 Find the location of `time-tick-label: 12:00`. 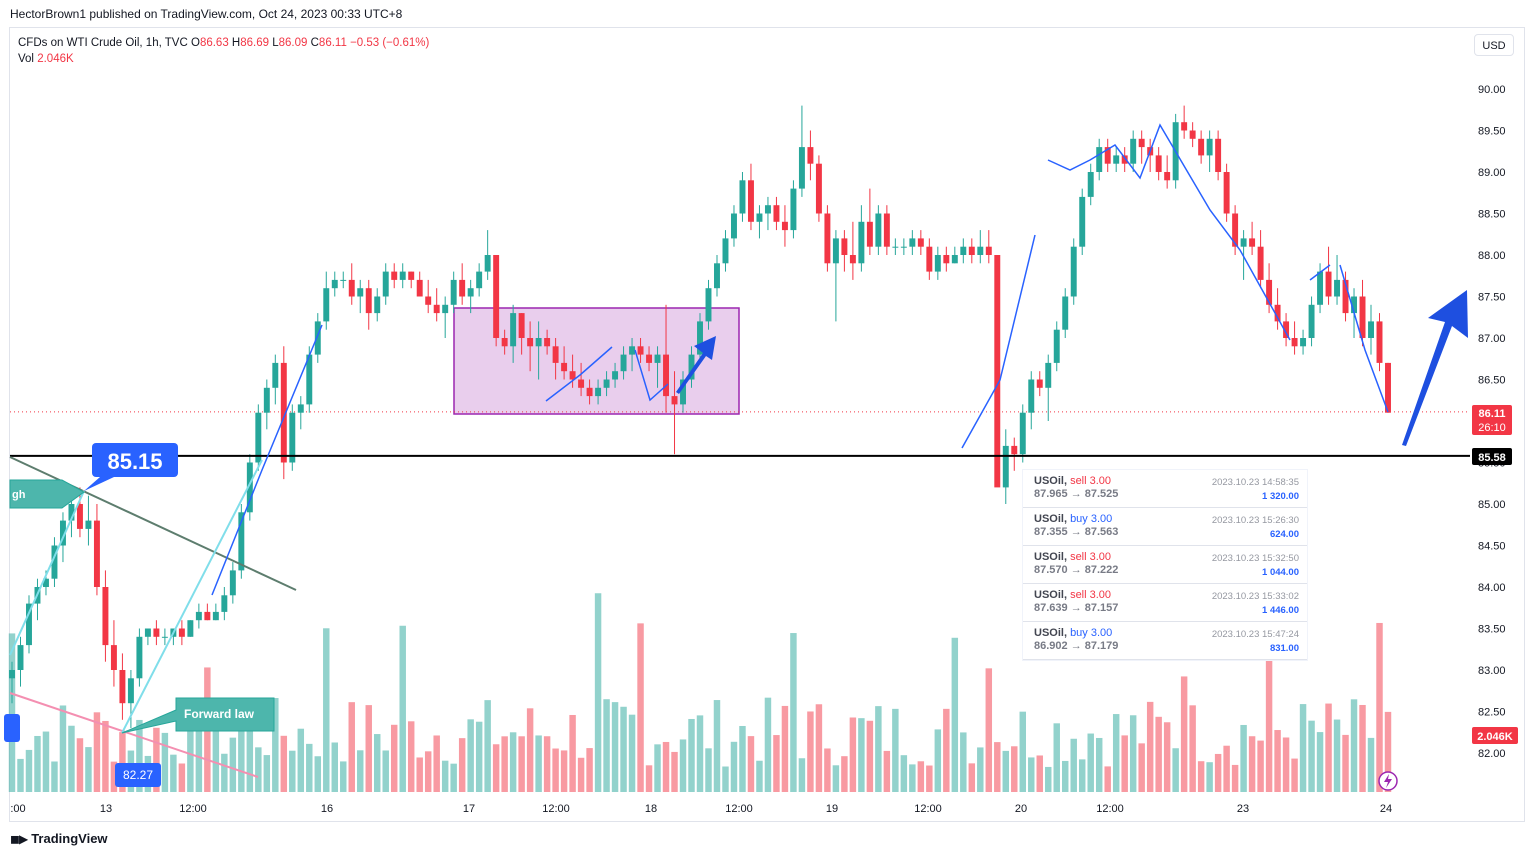

time-tick-label: 12:00 is located at coordinates (1110, 809).